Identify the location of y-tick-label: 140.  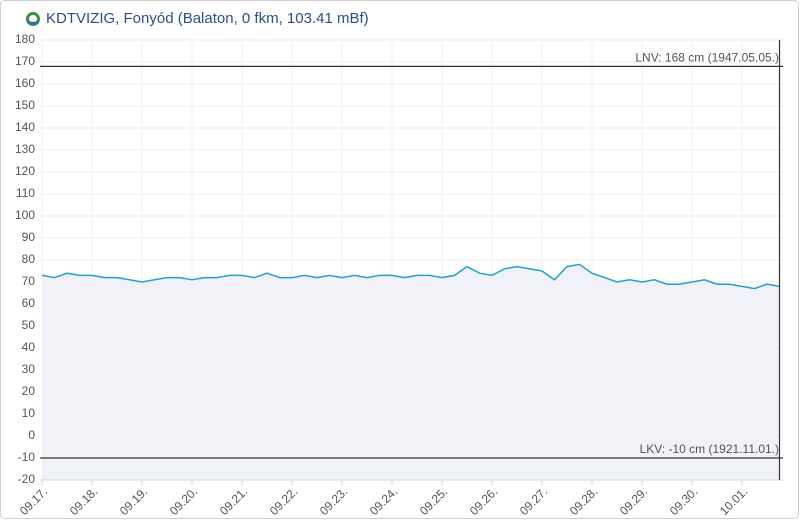
(25, 127).